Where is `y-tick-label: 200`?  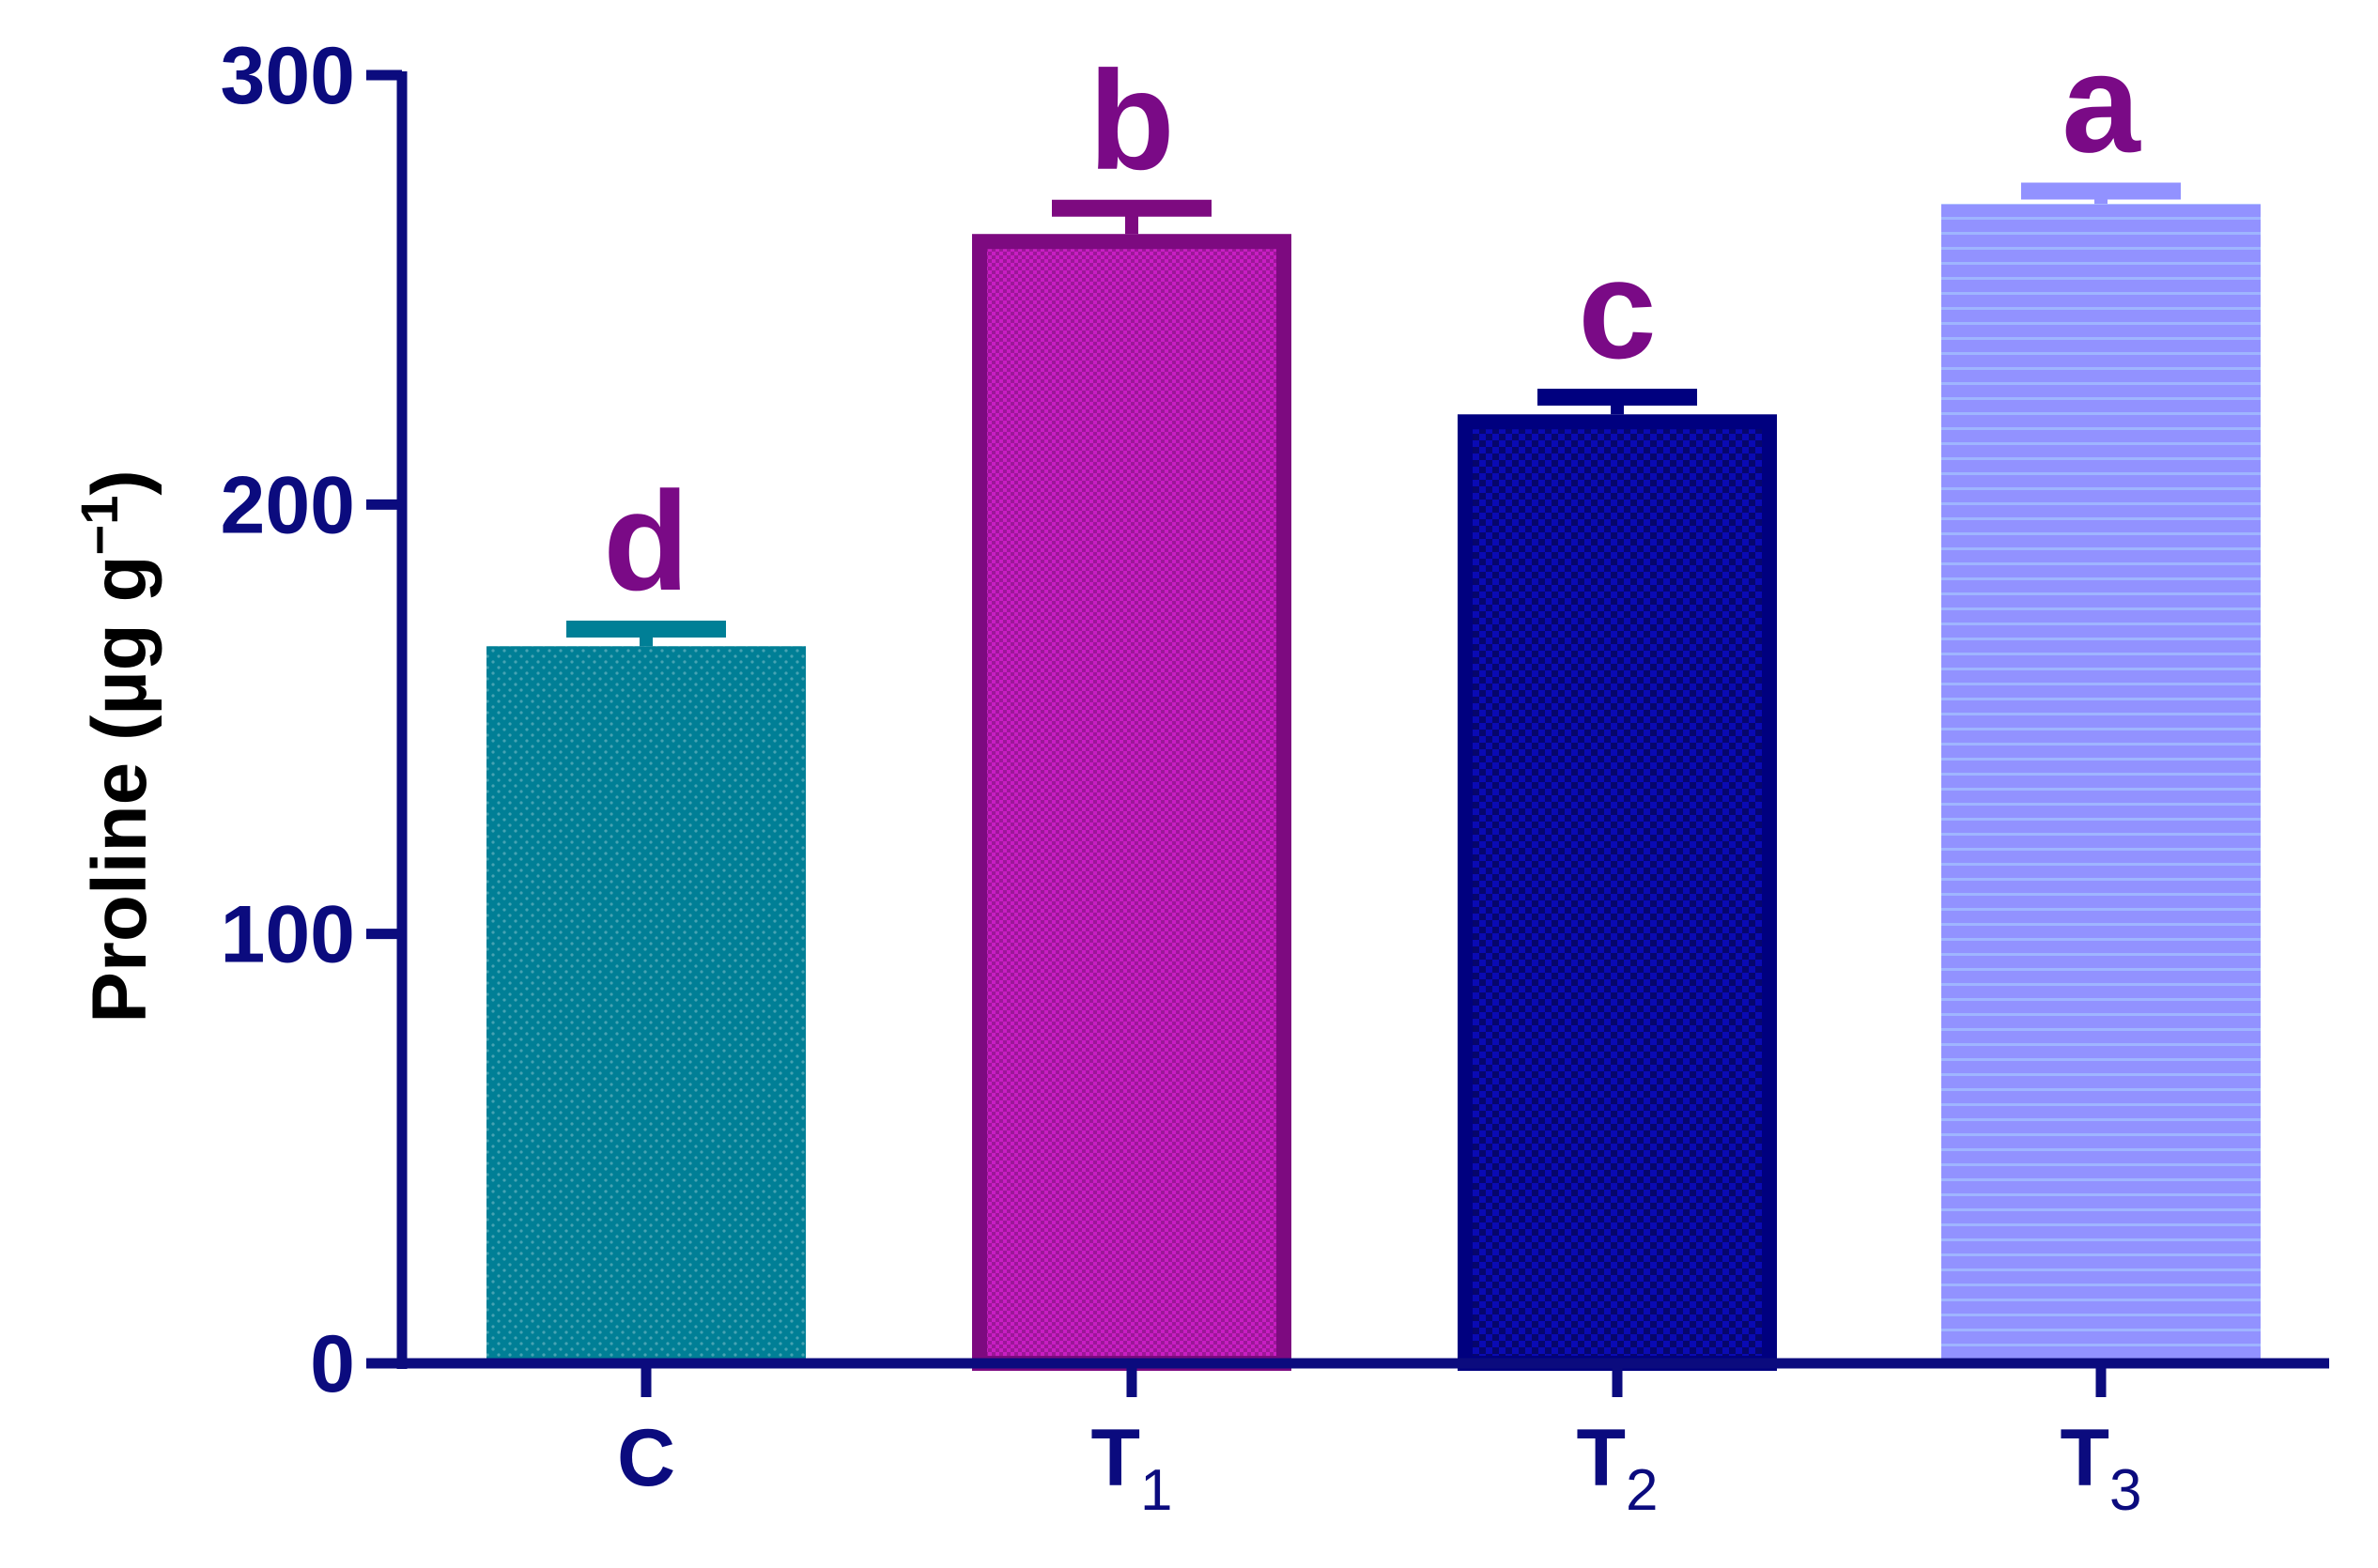 y-tick-label: 200 is located at coordinates (288, 505).